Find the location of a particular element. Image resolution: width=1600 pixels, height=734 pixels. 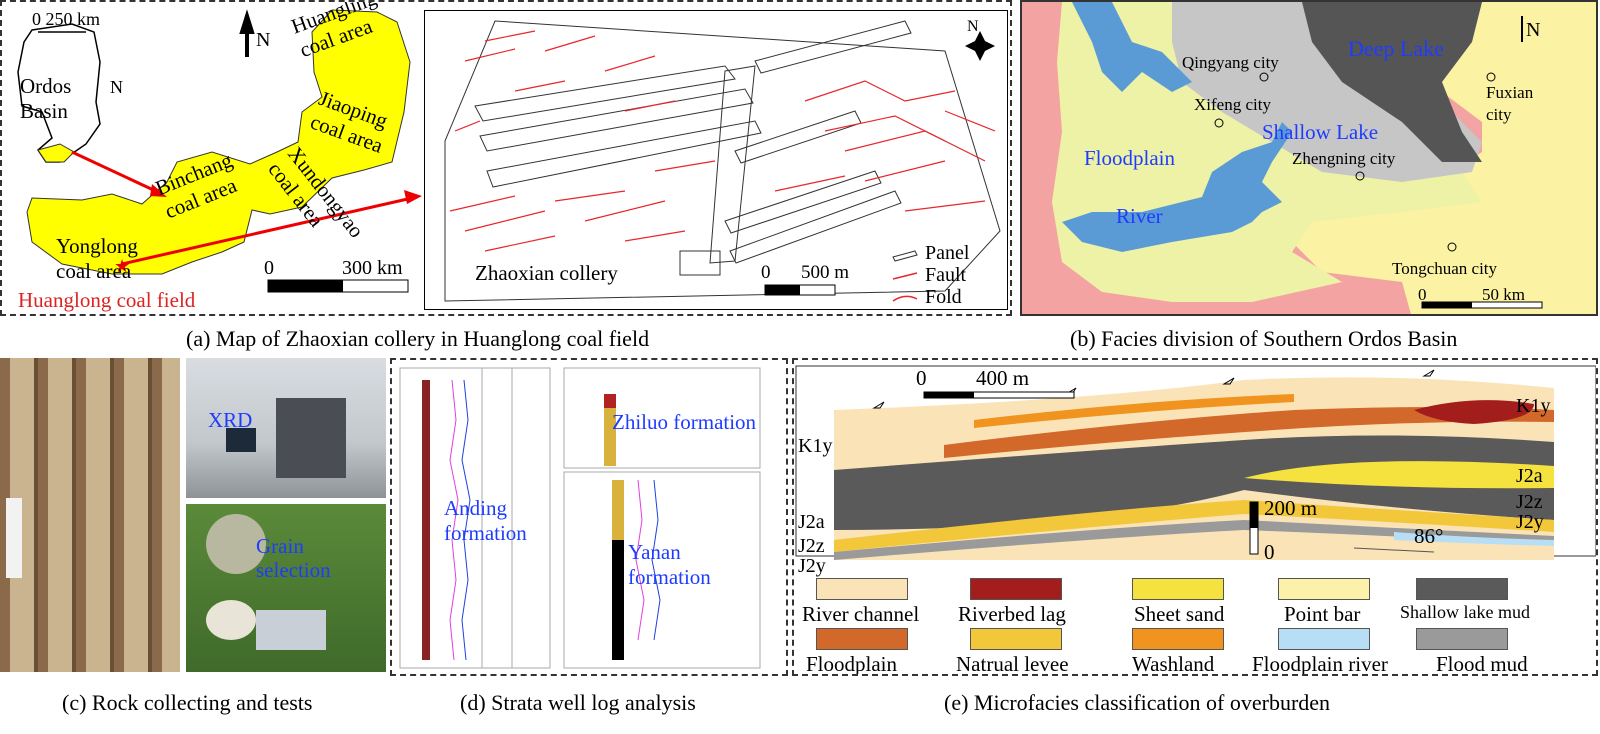

vertical-scale-max: 200 m is located at coordinates (1291, 508).